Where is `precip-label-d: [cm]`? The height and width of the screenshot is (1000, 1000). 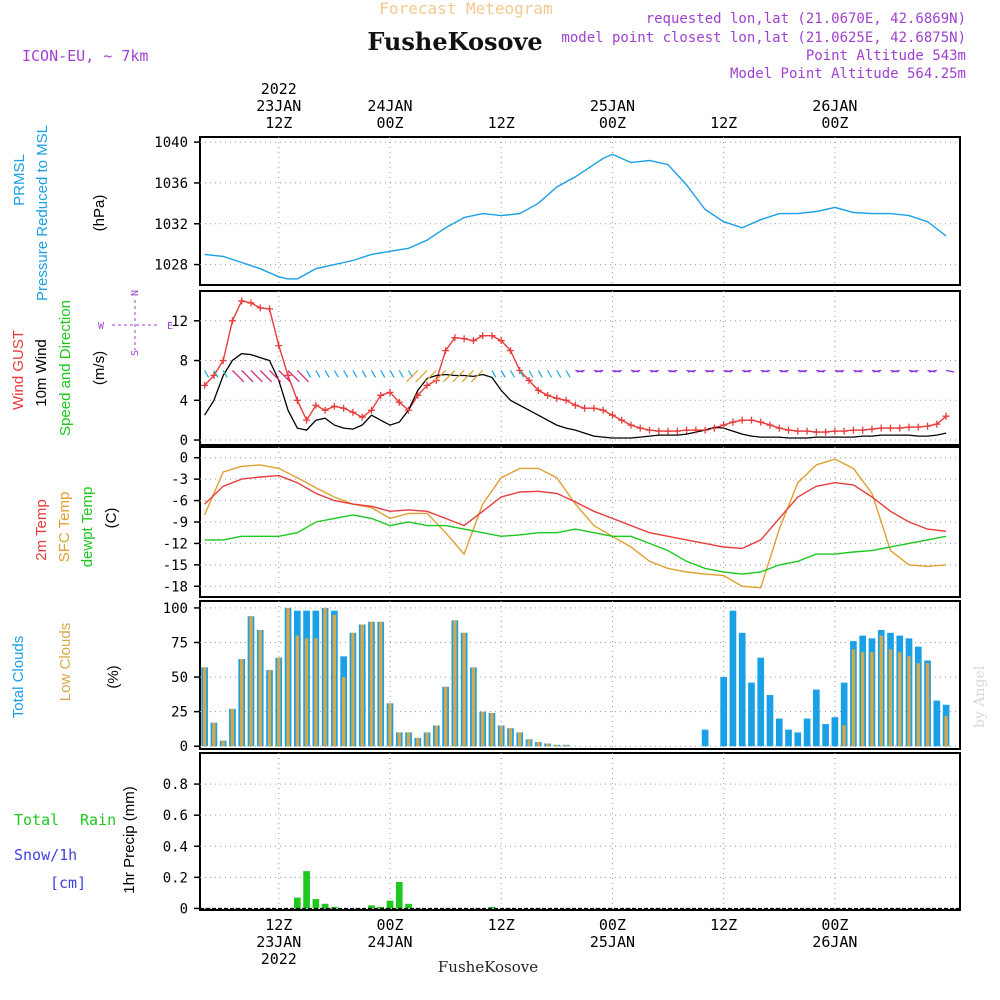 precip-label-d: [cm] is located at coordinates (68, 883).